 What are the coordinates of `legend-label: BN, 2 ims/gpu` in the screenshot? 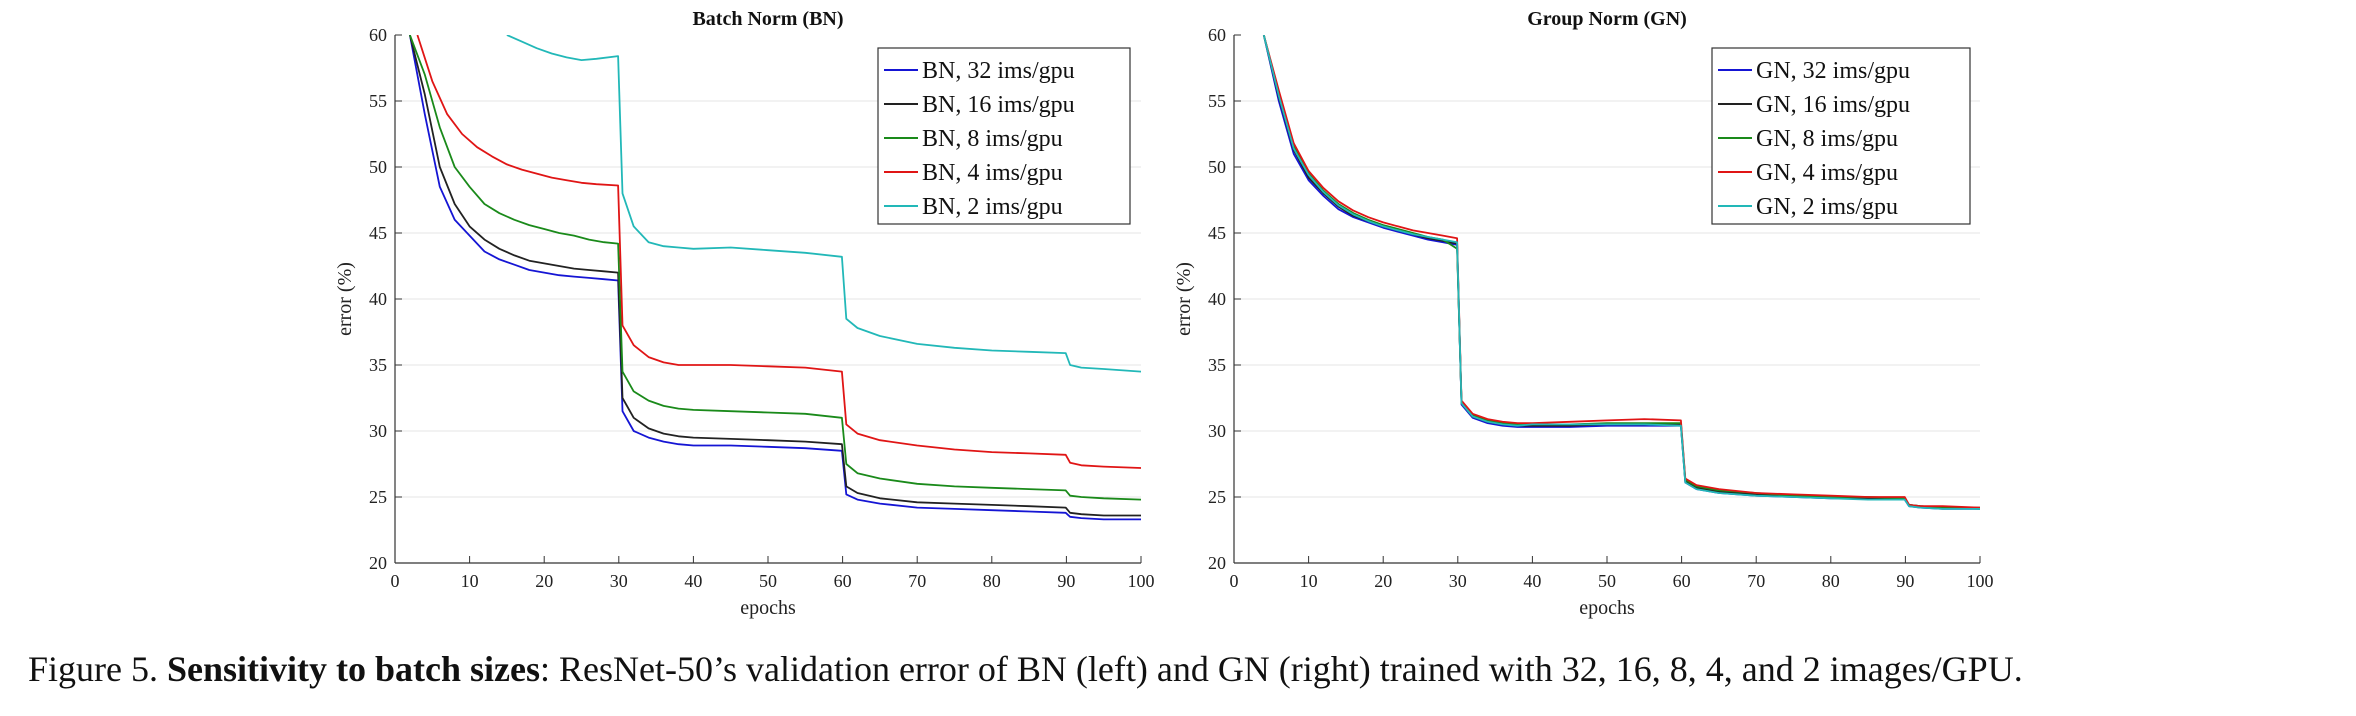 It's located at (992, 207).